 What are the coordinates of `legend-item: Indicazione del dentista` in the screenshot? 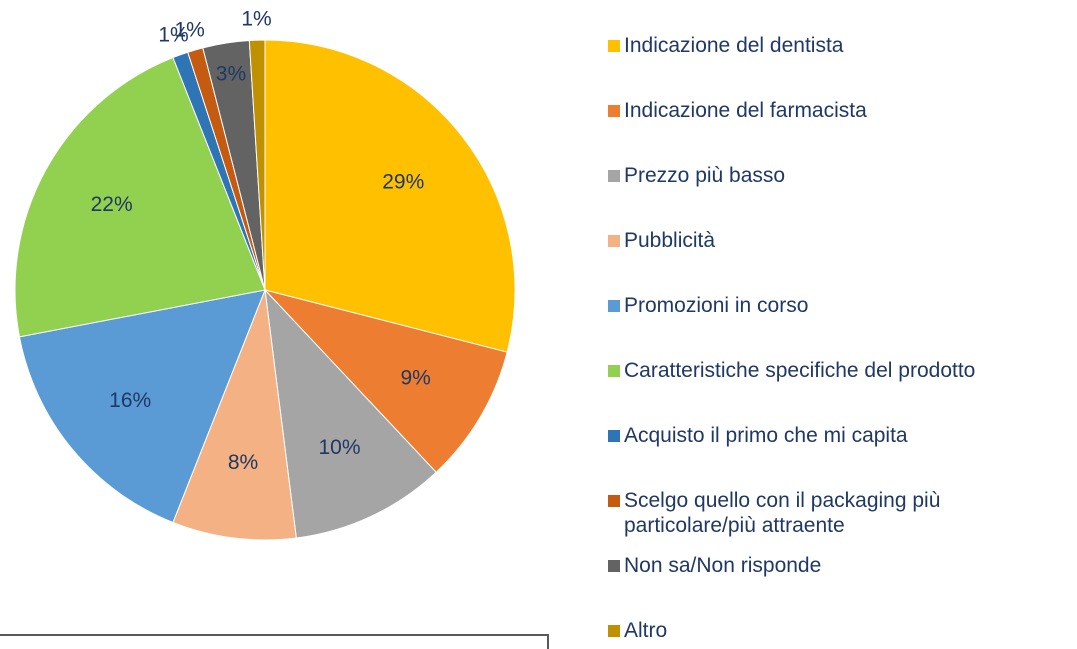 It's located at (841, 45).